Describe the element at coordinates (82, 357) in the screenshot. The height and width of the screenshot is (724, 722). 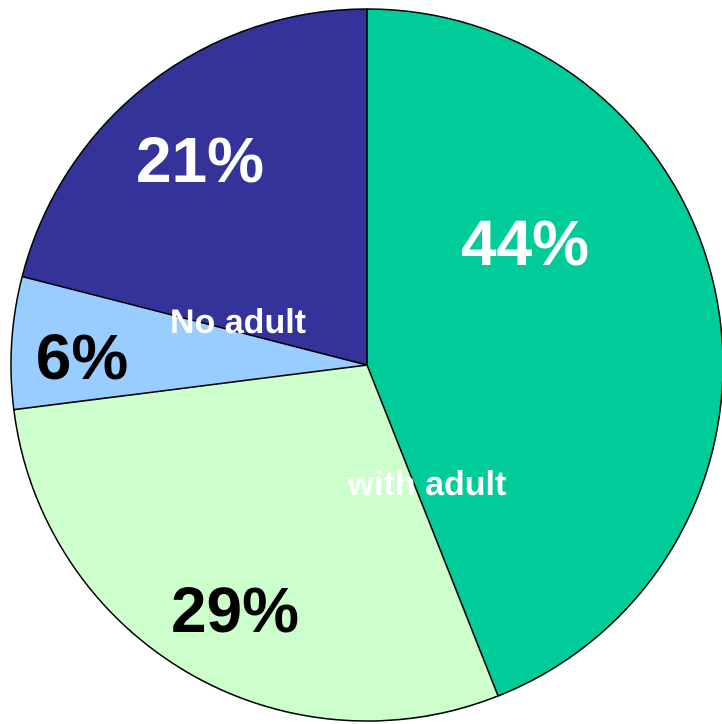
I see `value-label: 6%` at that location.